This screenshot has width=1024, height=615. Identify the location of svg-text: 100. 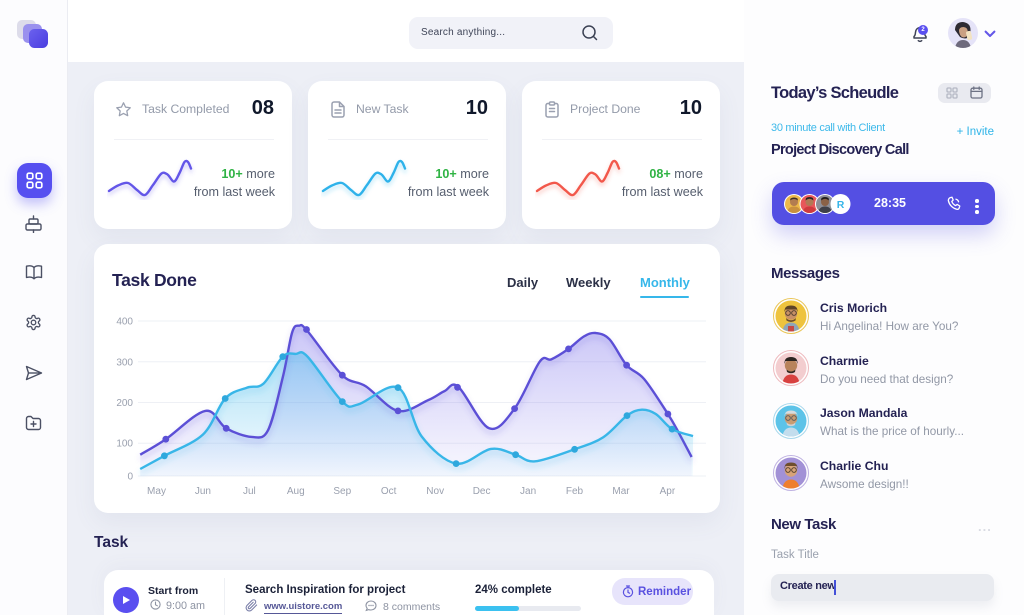
(124, 444).